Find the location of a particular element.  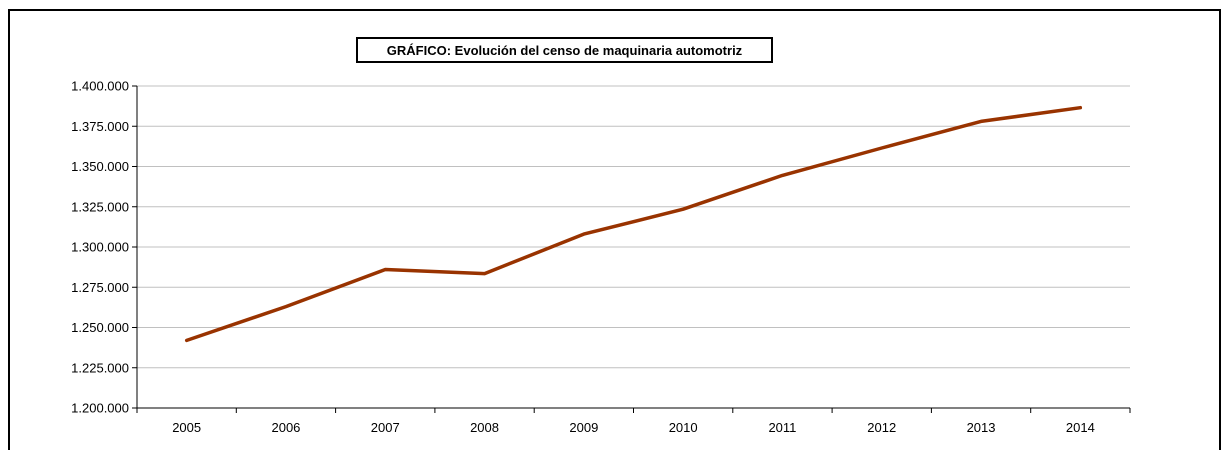

x-tick-label: 2013 is located at coordinates (981, 427).